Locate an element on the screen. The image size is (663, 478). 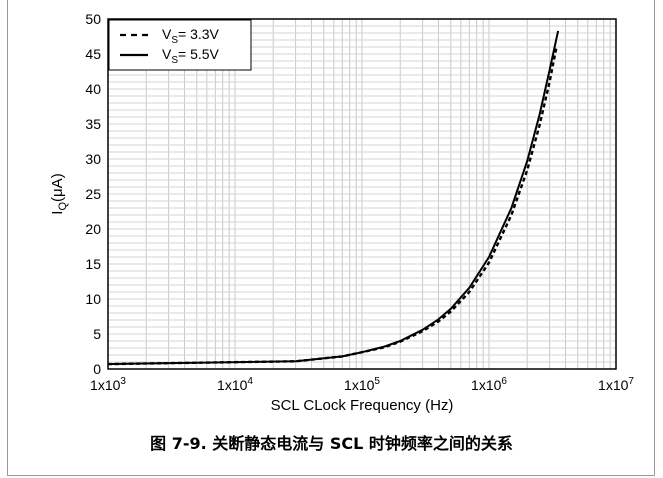
x-tick-label: 1x10⁷ is located at coordinates (616, 384).